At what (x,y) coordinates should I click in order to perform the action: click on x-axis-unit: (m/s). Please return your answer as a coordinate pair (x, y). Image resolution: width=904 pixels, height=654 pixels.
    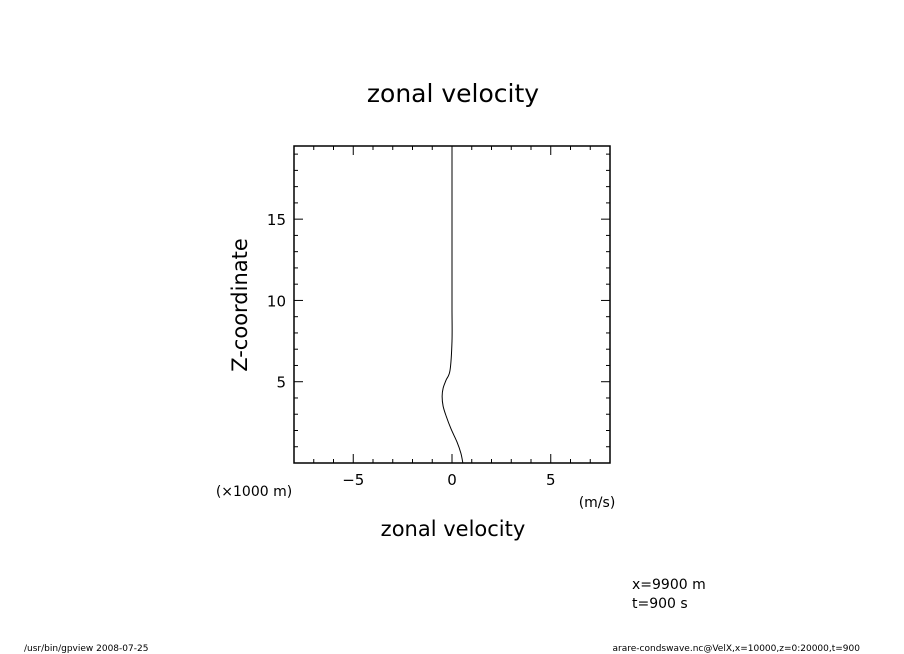
    Looking at the image, I should click on (597, 503).